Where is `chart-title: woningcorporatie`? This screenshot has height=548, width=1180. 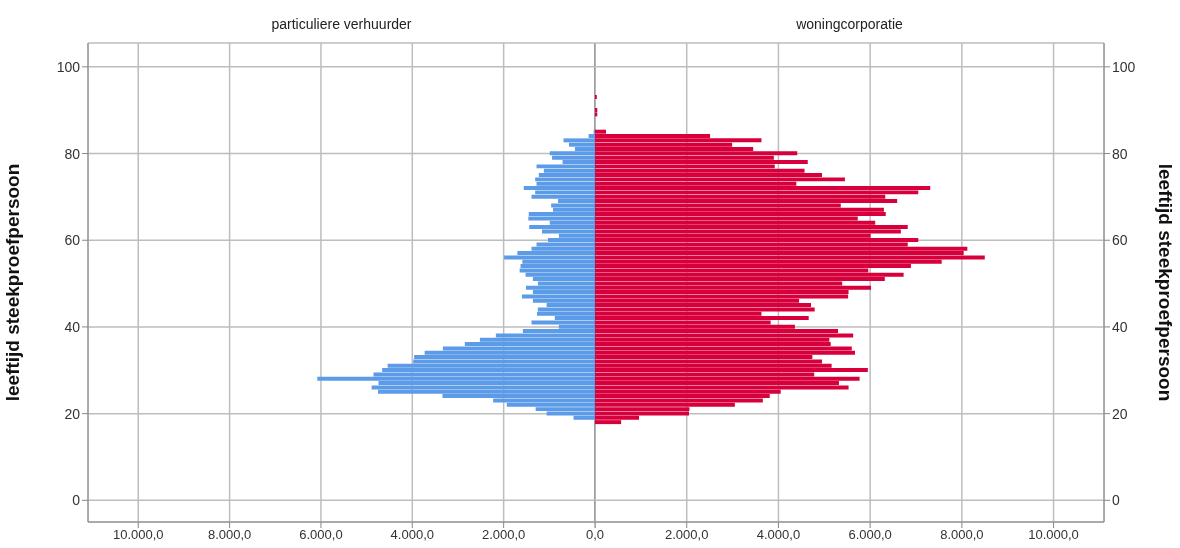 chart-title: woningcorporatie is located at coordinates (849, 24).